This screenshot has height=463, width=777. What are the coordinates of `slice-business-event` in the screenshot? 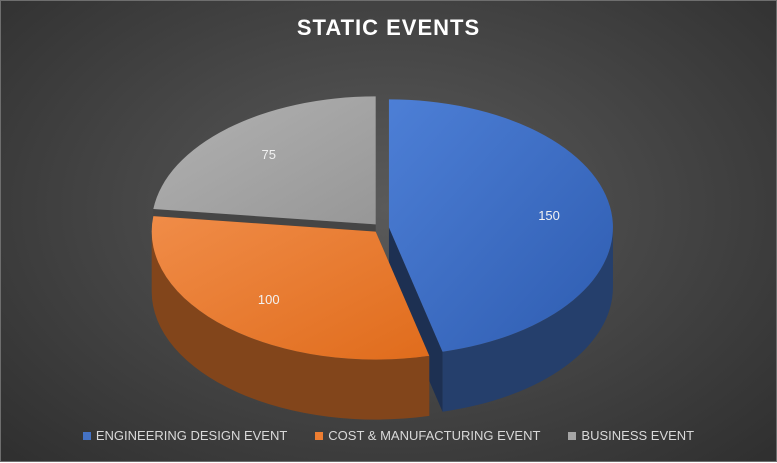 It's located at (264, 160).